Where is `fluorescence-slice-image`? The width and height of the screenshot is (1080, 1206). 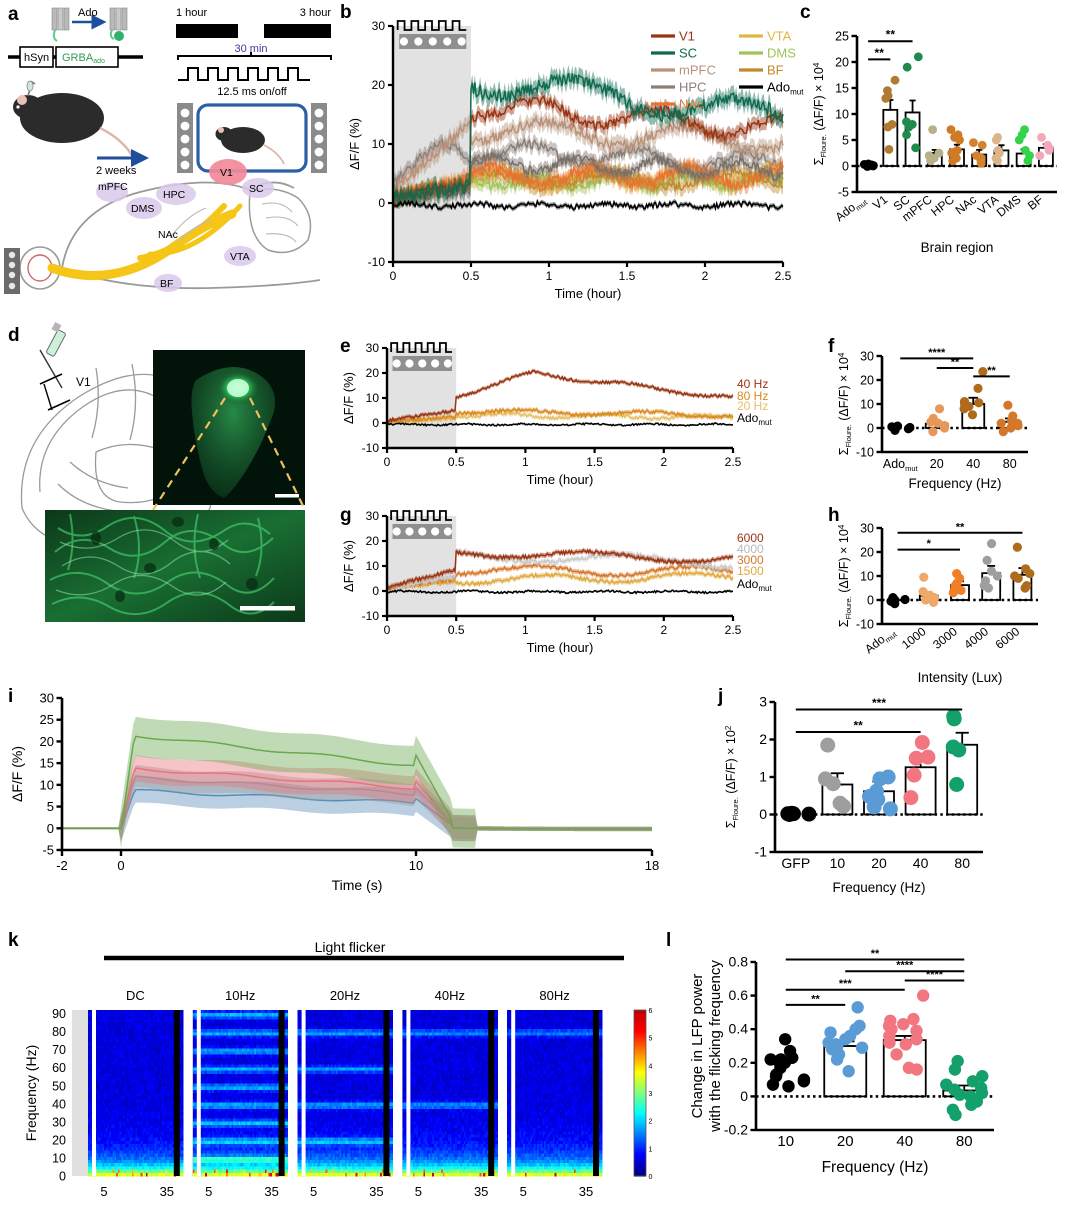 fluorescence-slice-image is located at coordinates (229, 427).